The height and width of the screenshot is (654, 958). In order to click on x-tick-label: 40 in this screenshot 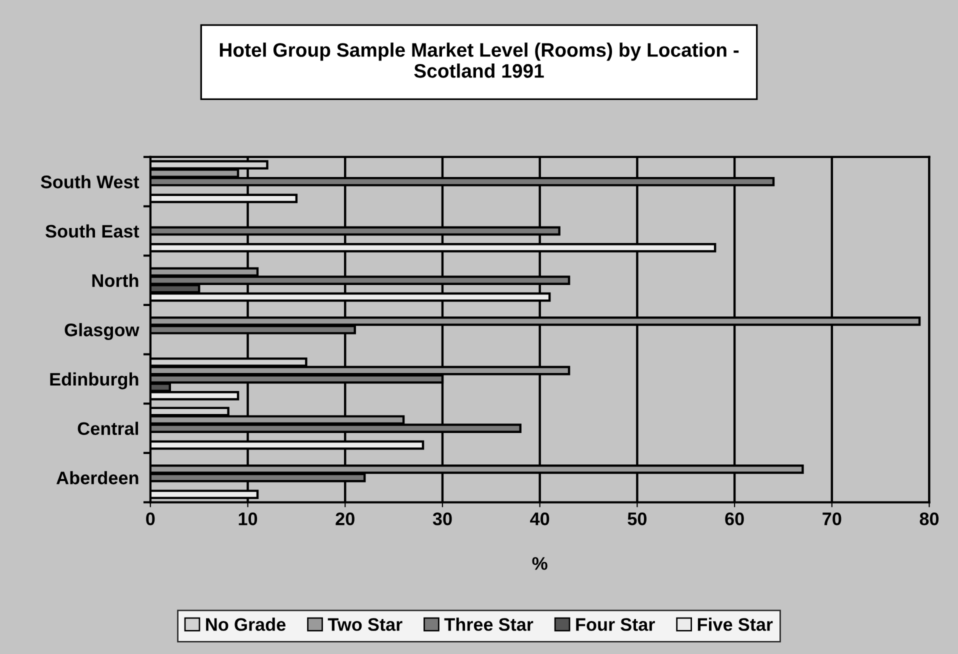, I will do `click(540, 519)`.